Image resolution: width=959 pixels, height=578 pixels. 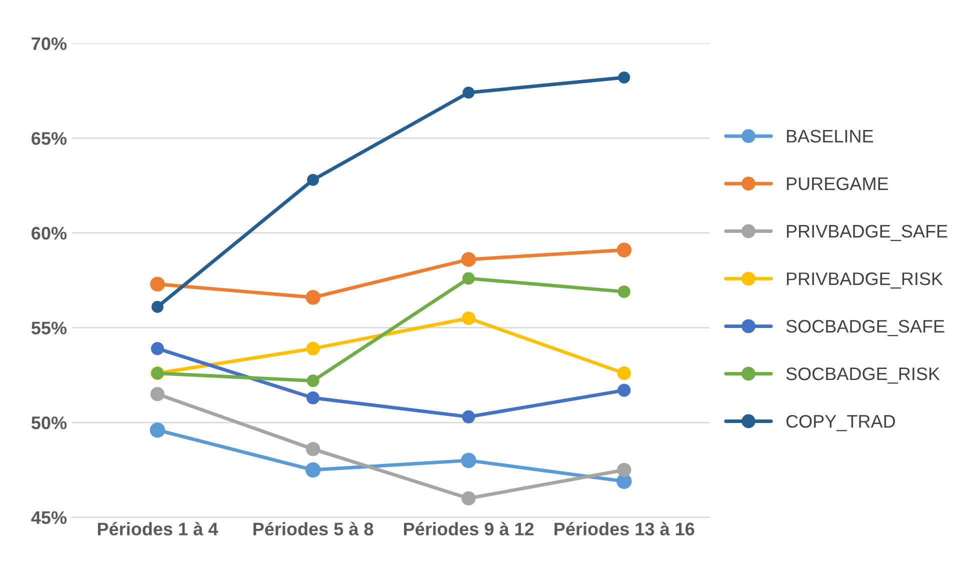 What do you see at coordinates (49, 138) in the screenshot?
I see `y-tick-label: 65%` at bounding box center [49, 138].